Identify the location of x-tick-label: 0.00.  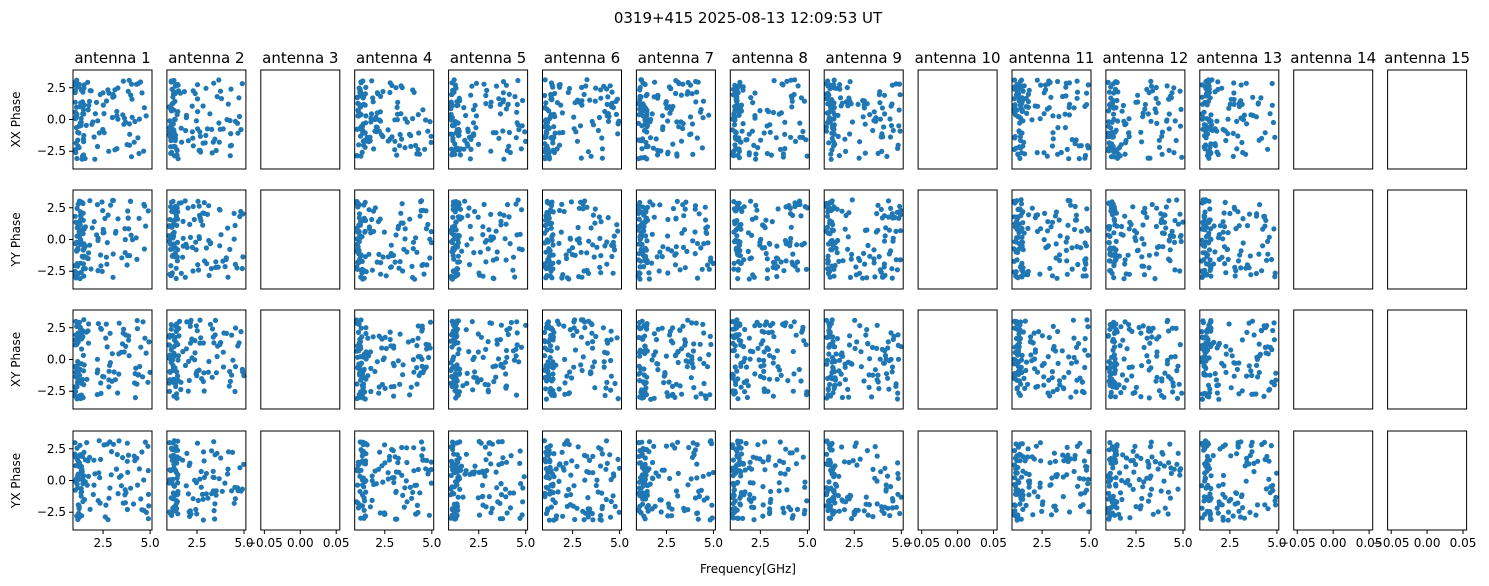
(300, 543).